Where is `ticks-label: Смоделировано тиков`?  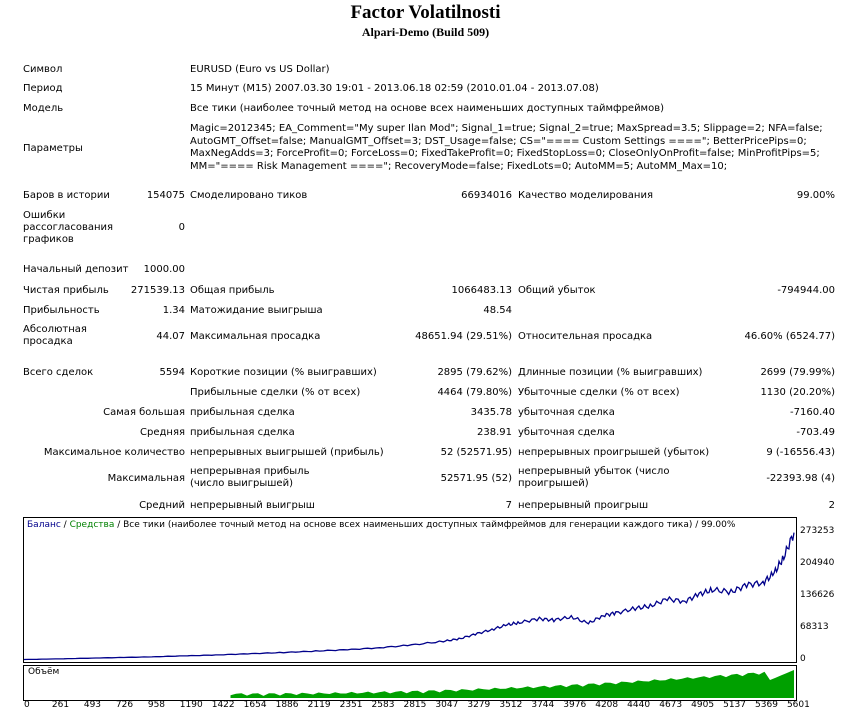 ticks-label: Смоделировано тиков is located at coordinates (249, 195).